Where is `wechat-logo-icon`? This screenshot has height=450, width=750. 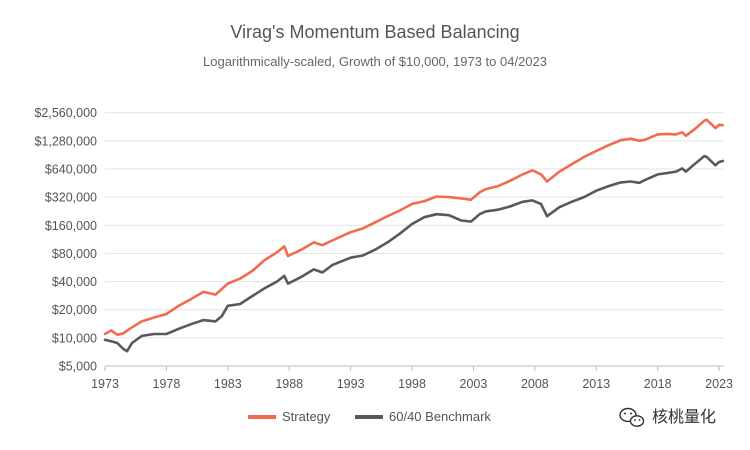 wechat-logo-icon is located at coordinates (632, 417).